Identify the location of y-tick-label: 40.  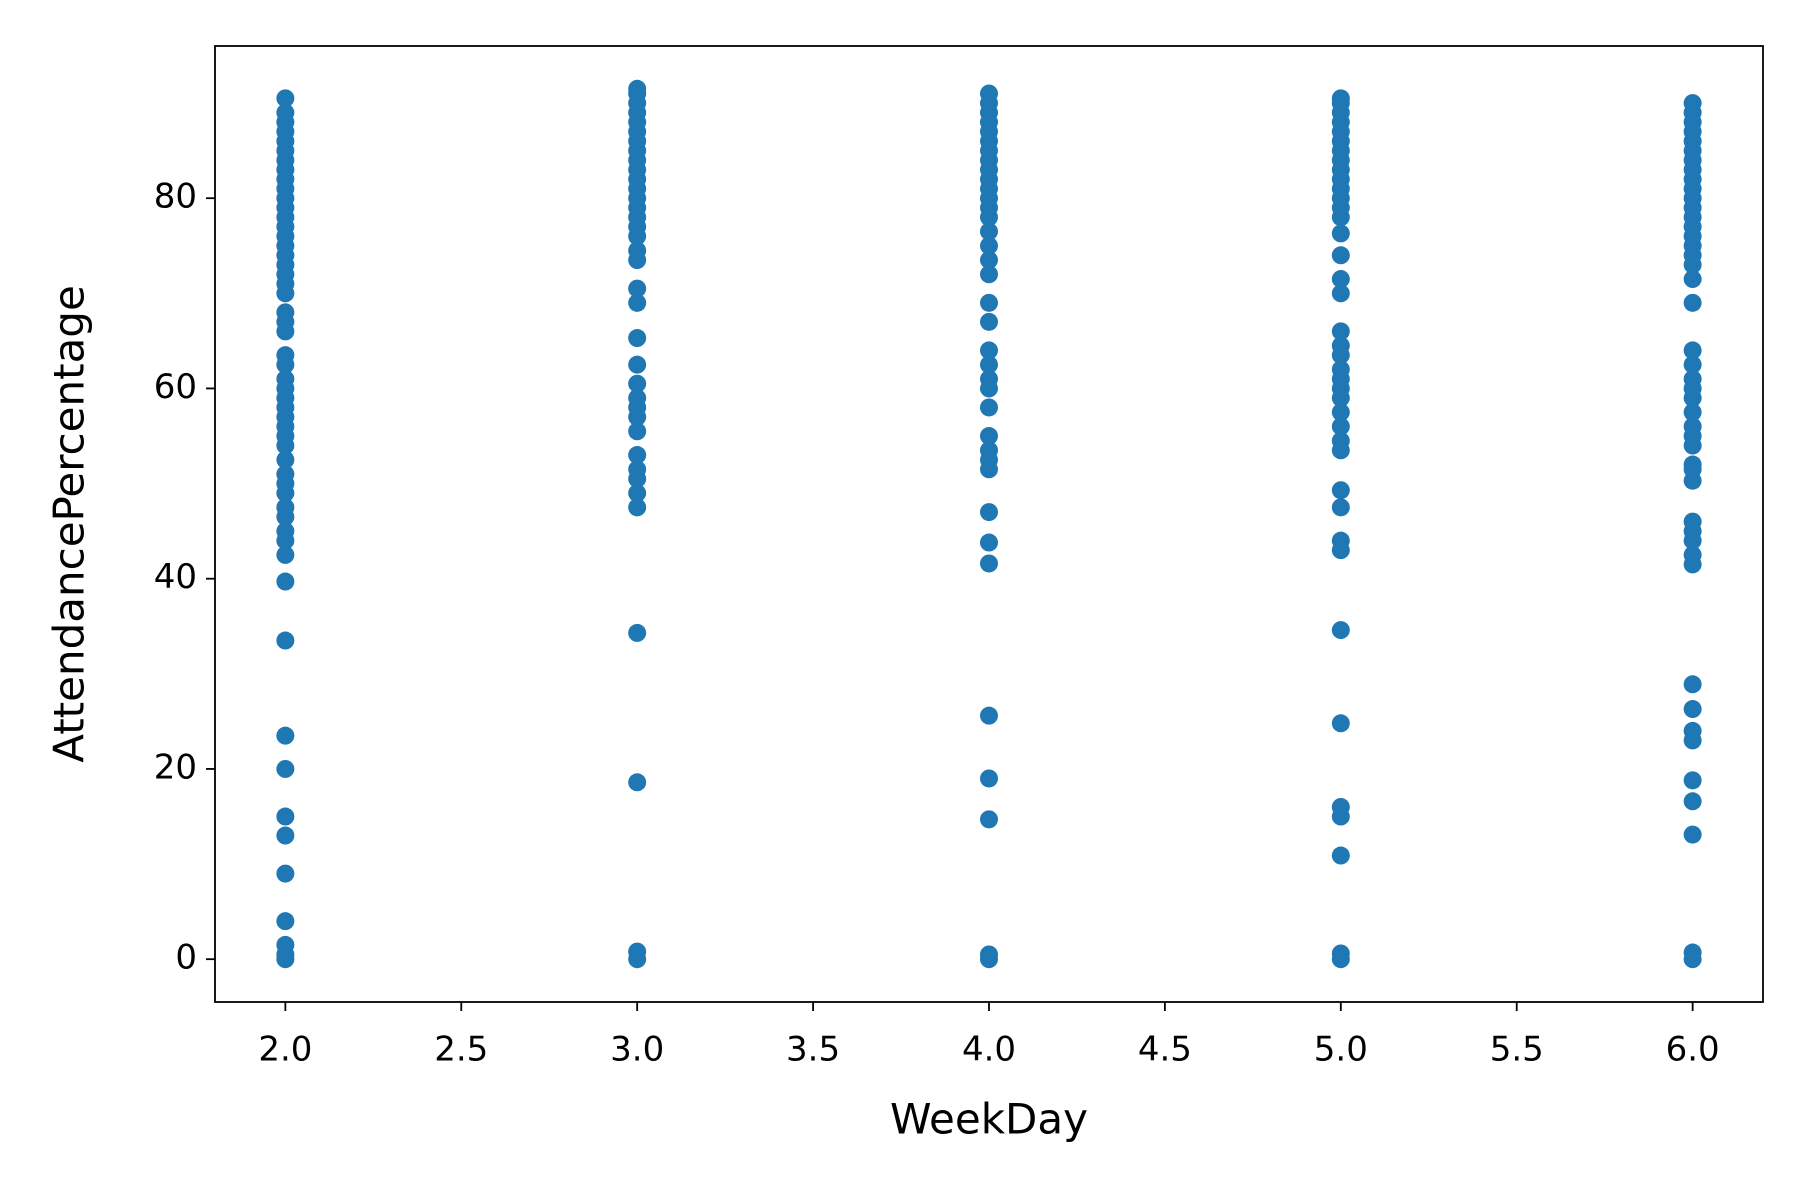
(175, 577).